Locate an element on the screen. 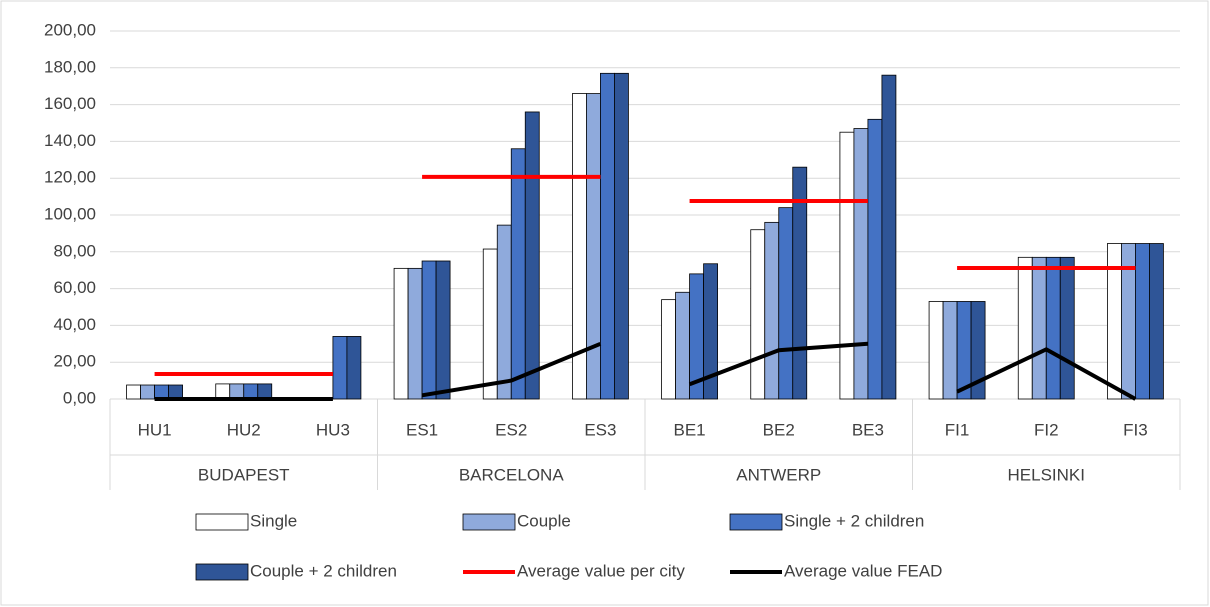  legend-label: Average value FEAD is located at coordinates (863, 570).